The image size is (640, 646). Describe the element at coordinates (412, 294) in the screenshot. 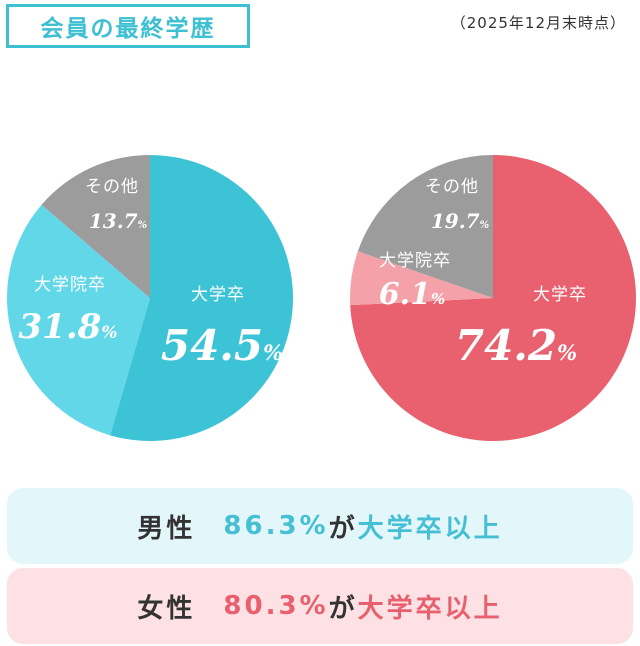

I see `slice-value: 6.1%` at that location.